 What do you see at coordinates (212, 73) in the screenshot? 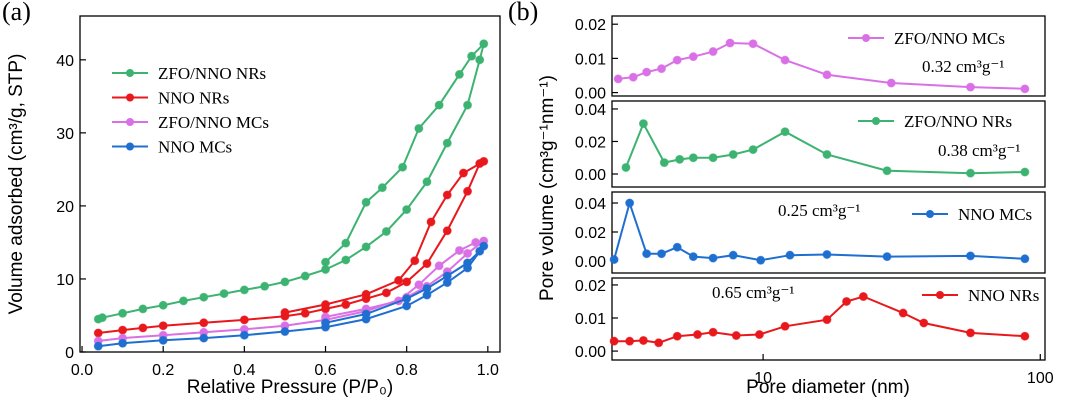
I see `legend-label: ZFO/NNO NRs` at bounding box center [212, 73].